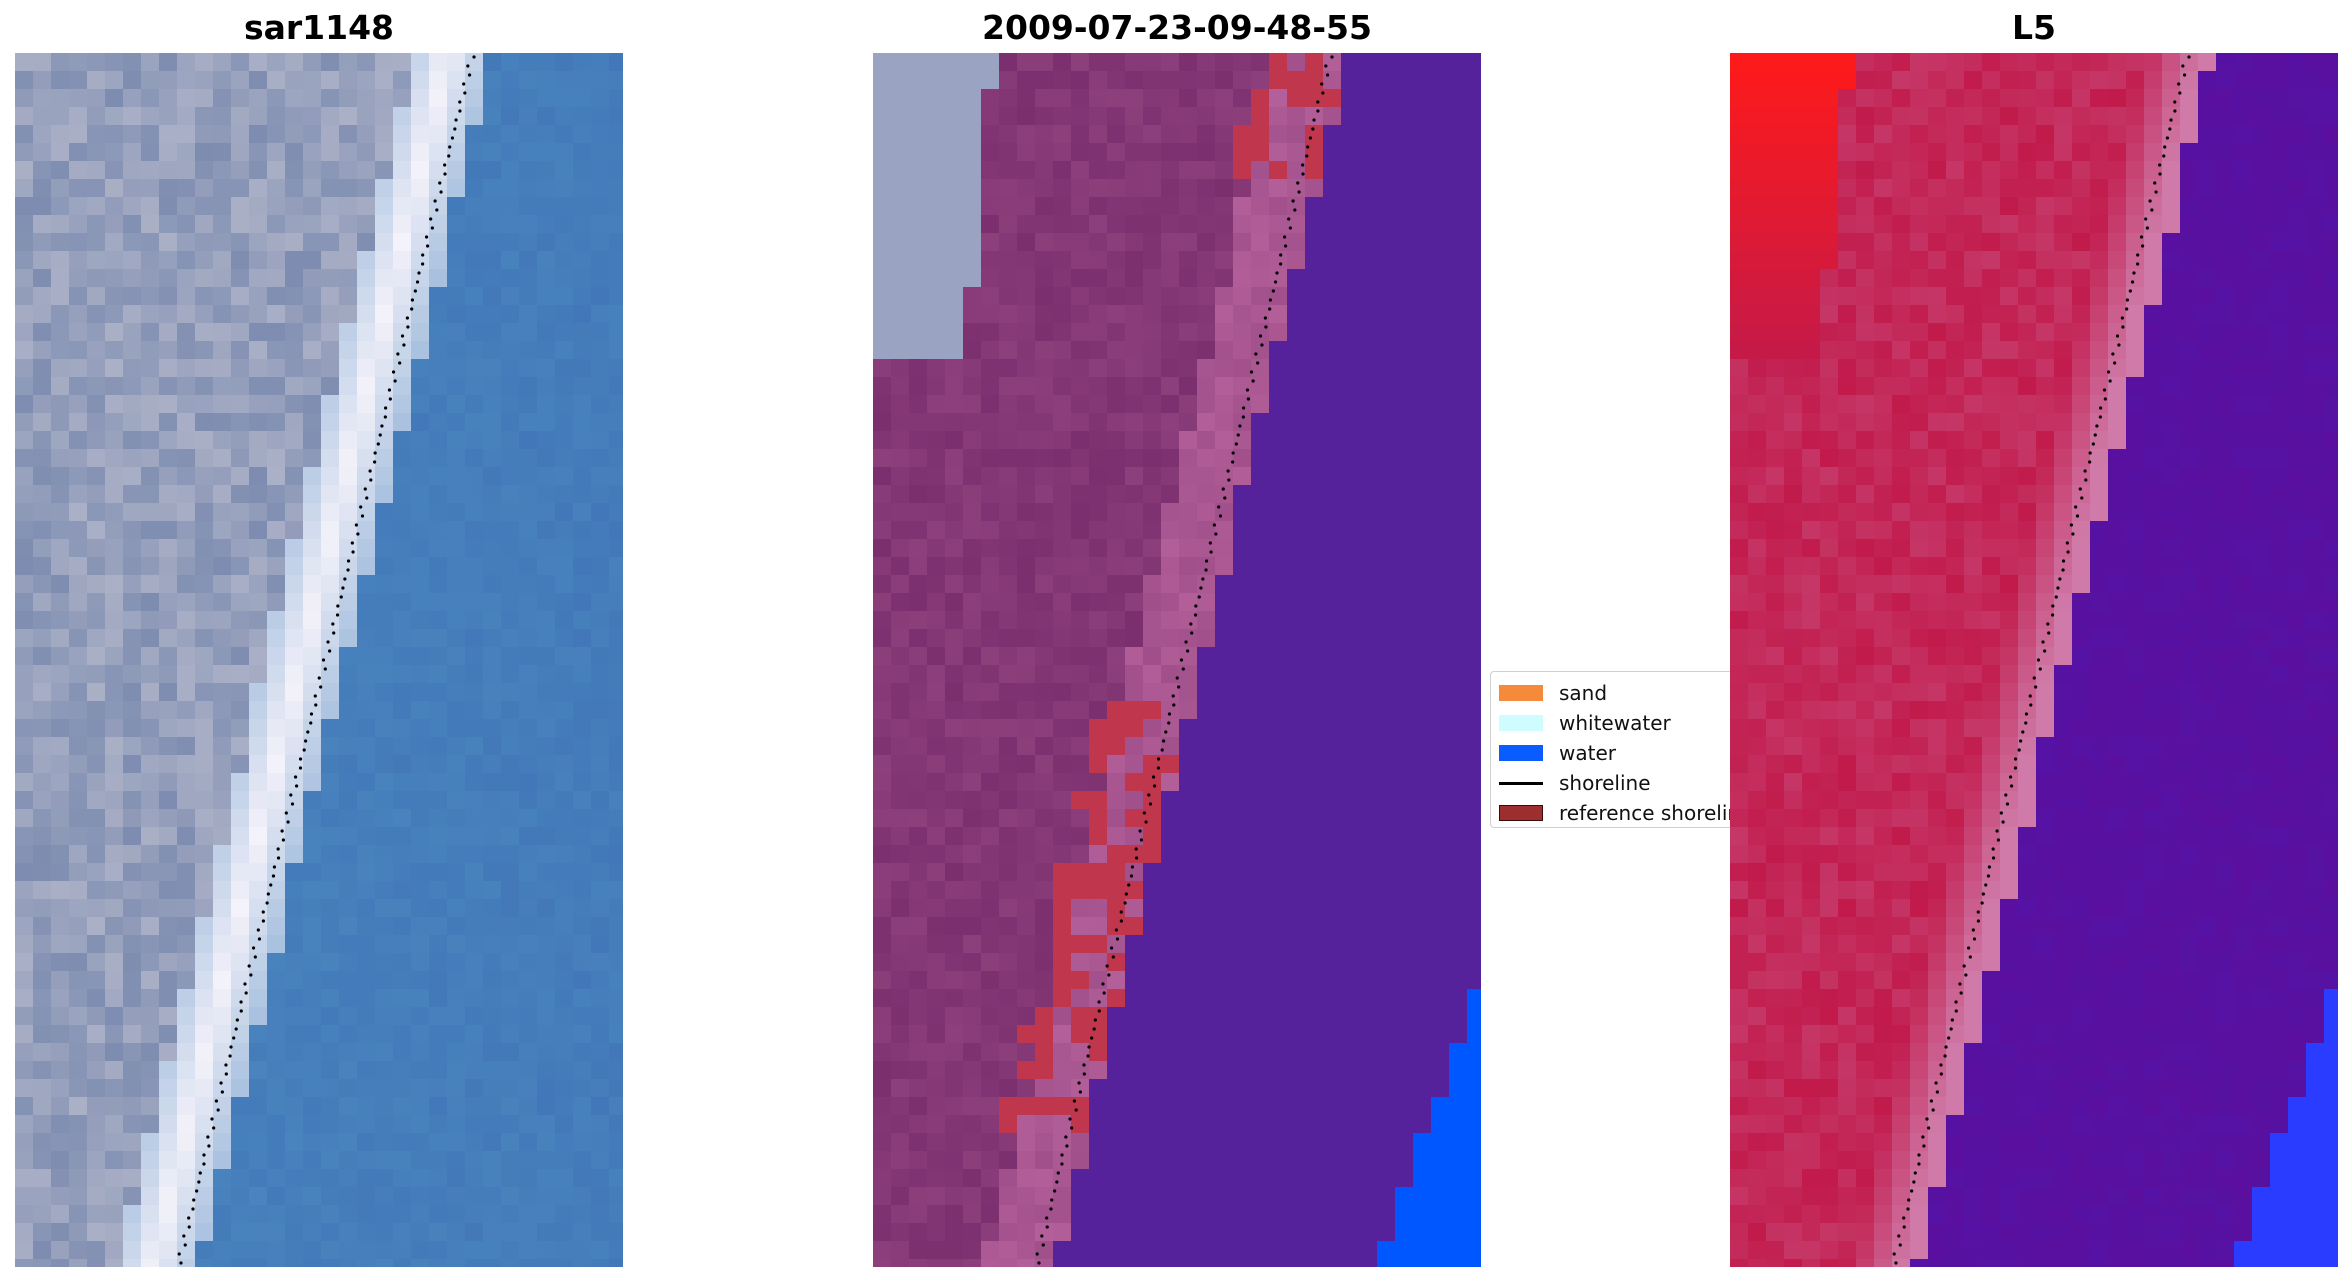 The height and width of the screenshot is (1283, 2352). I want to click on water-swatch, so click(1521, 753).